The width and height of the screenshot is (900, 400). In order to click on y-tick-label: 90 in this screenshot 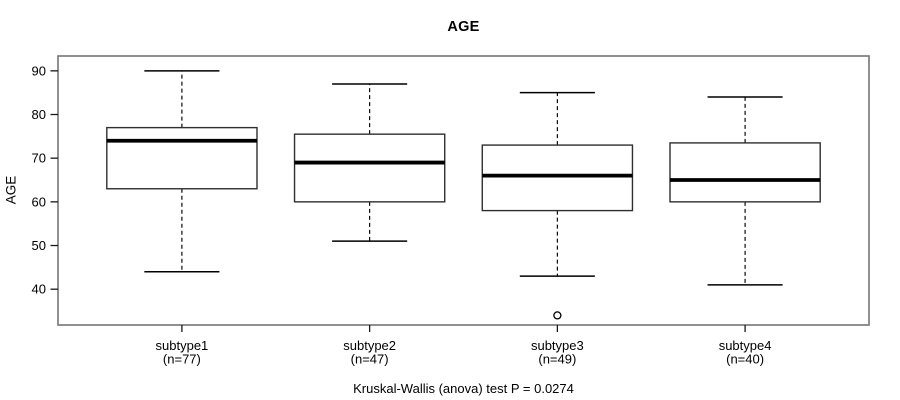, I will do `click(39, 70)`.